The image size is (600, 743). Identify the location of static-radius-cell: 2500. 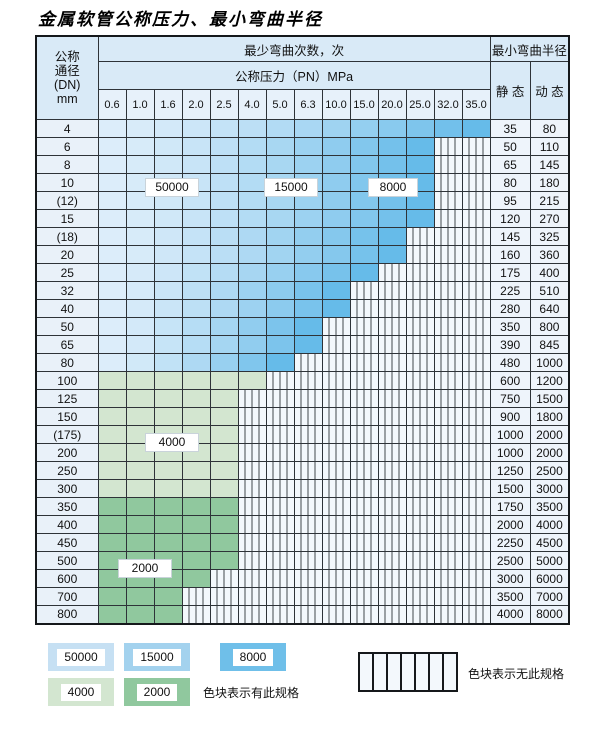
(510, 560).